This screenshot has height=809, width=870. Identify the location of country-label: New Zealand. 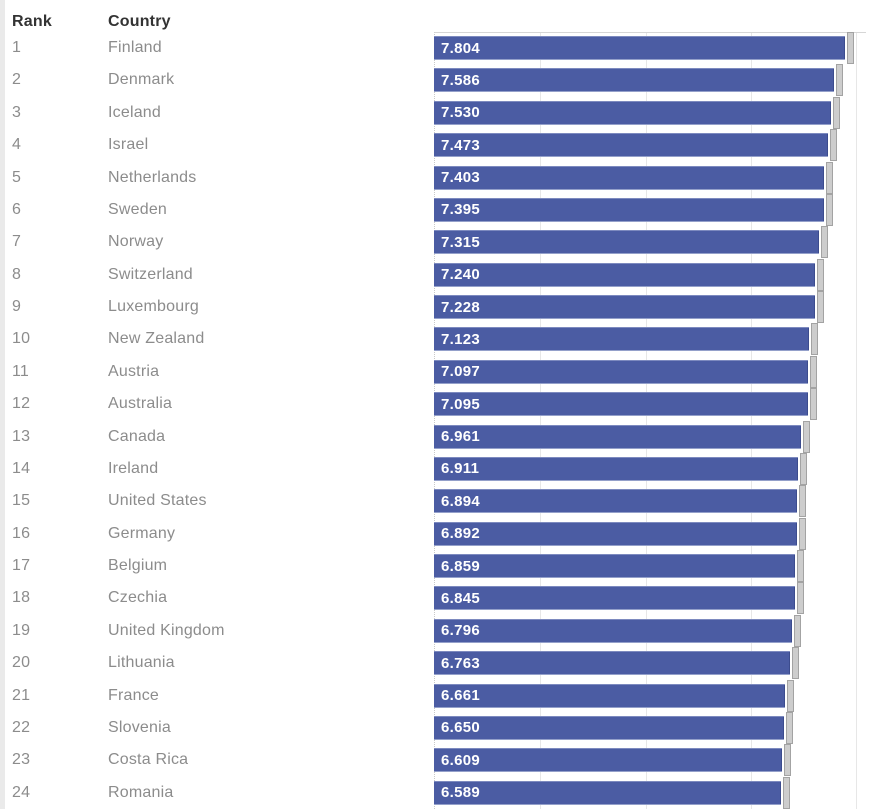
(156, 339).